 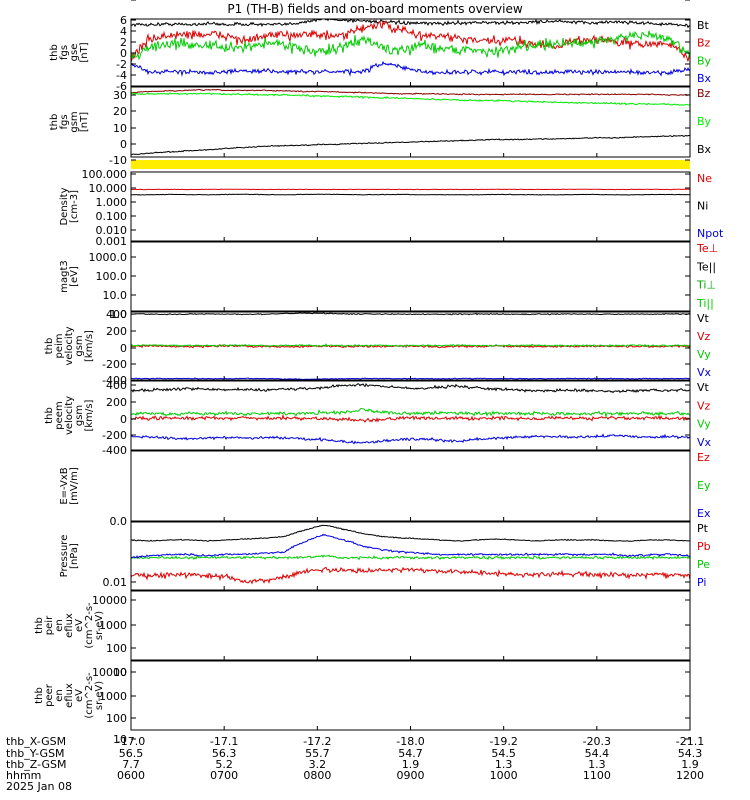 I want to click on y-axis-label: Density, so click(x=64, y=206).